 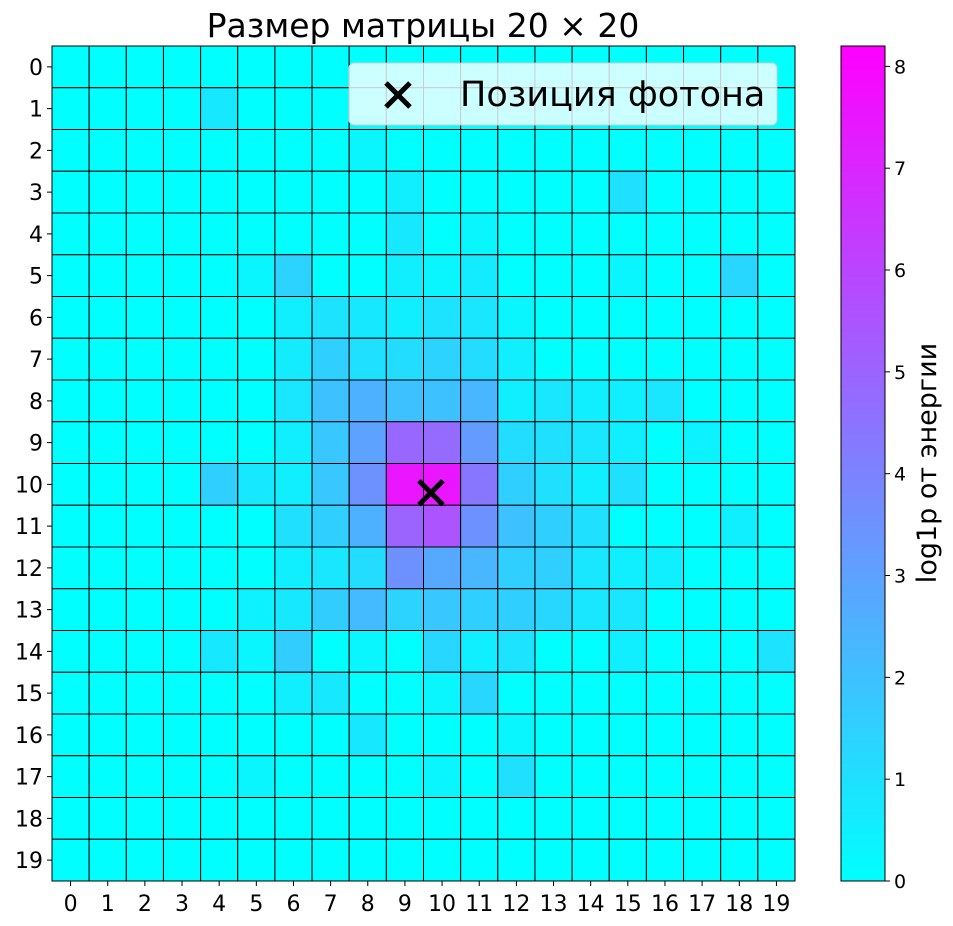 I want to click on y-tick-label: 5, so click(x=36, y=277).